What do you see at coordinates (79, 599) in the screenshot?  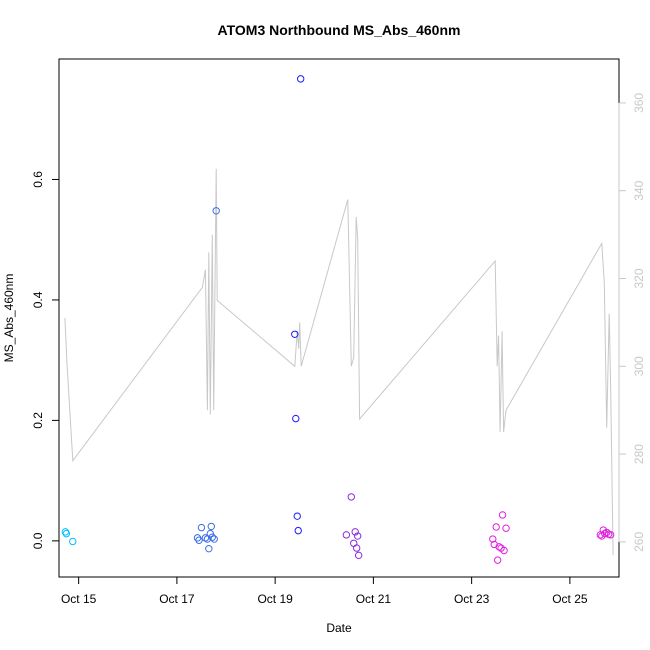 I see `x-tick-label: Oct 15` at bounding box center [79, 599].